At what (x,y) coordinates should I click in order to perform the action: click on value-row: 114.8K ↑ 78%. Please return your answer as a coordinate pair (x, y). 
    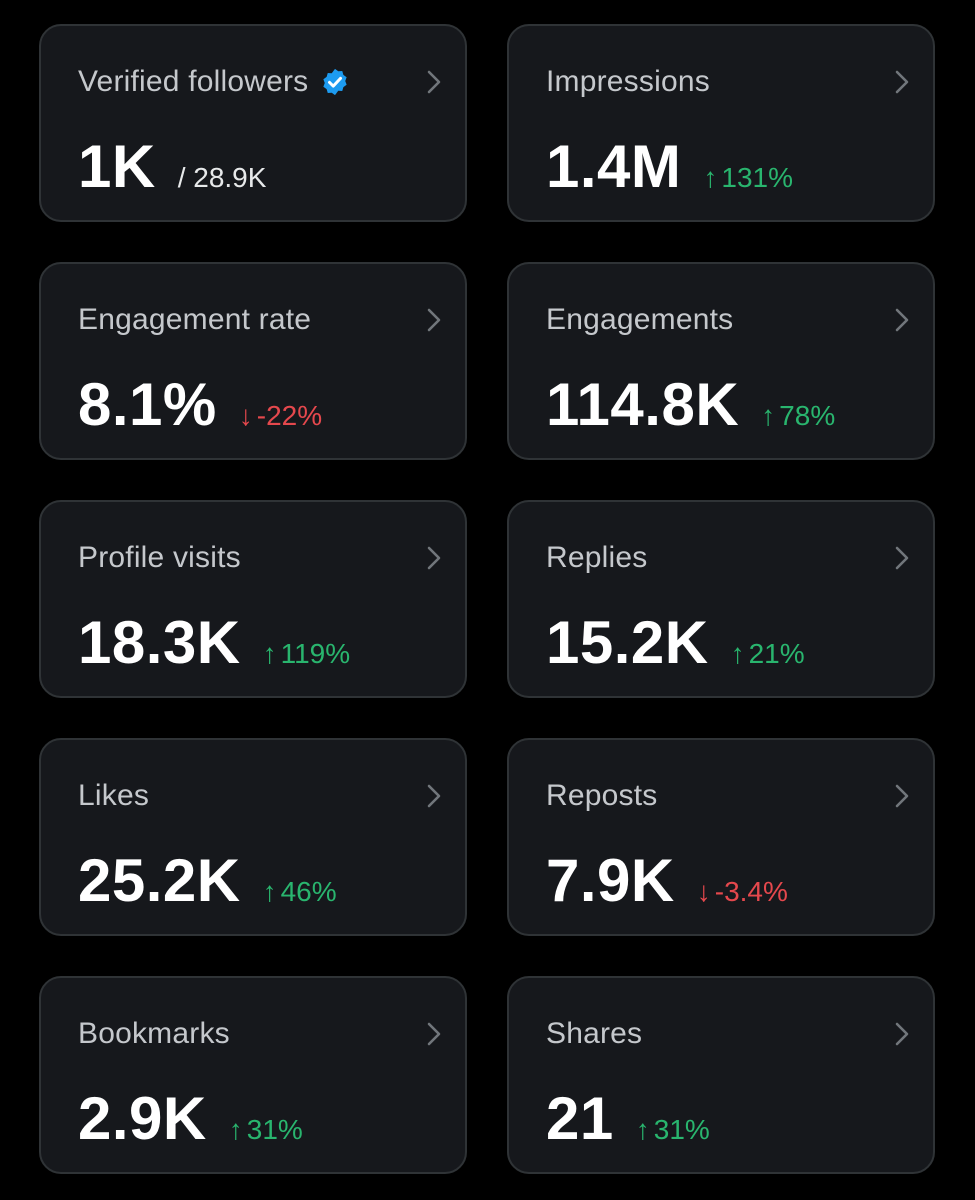
    Looking at the image, I should click on (690, 405).